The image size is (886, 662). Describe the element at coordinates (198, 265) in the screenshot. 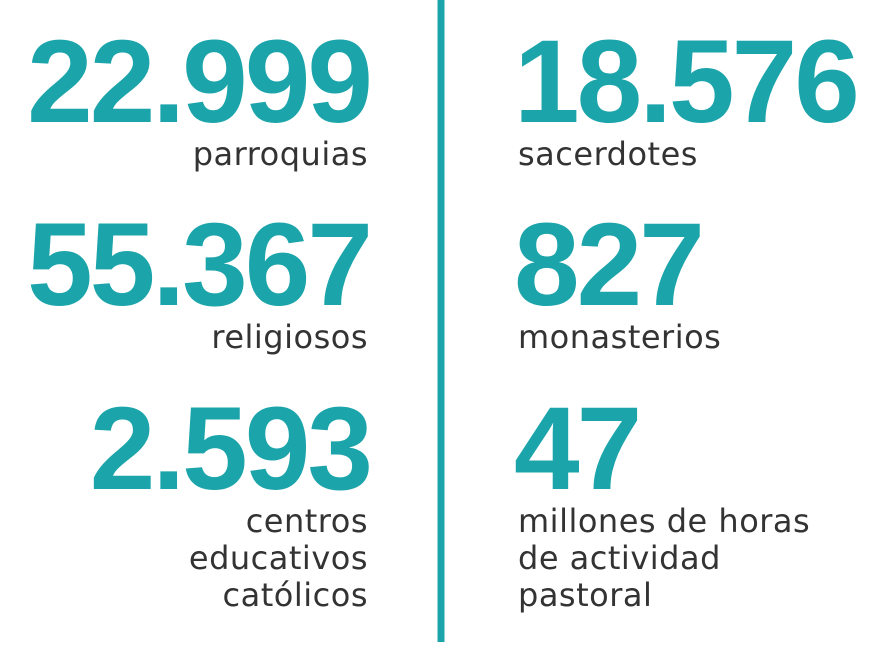

I see `stat-number: 55.367` at that location.